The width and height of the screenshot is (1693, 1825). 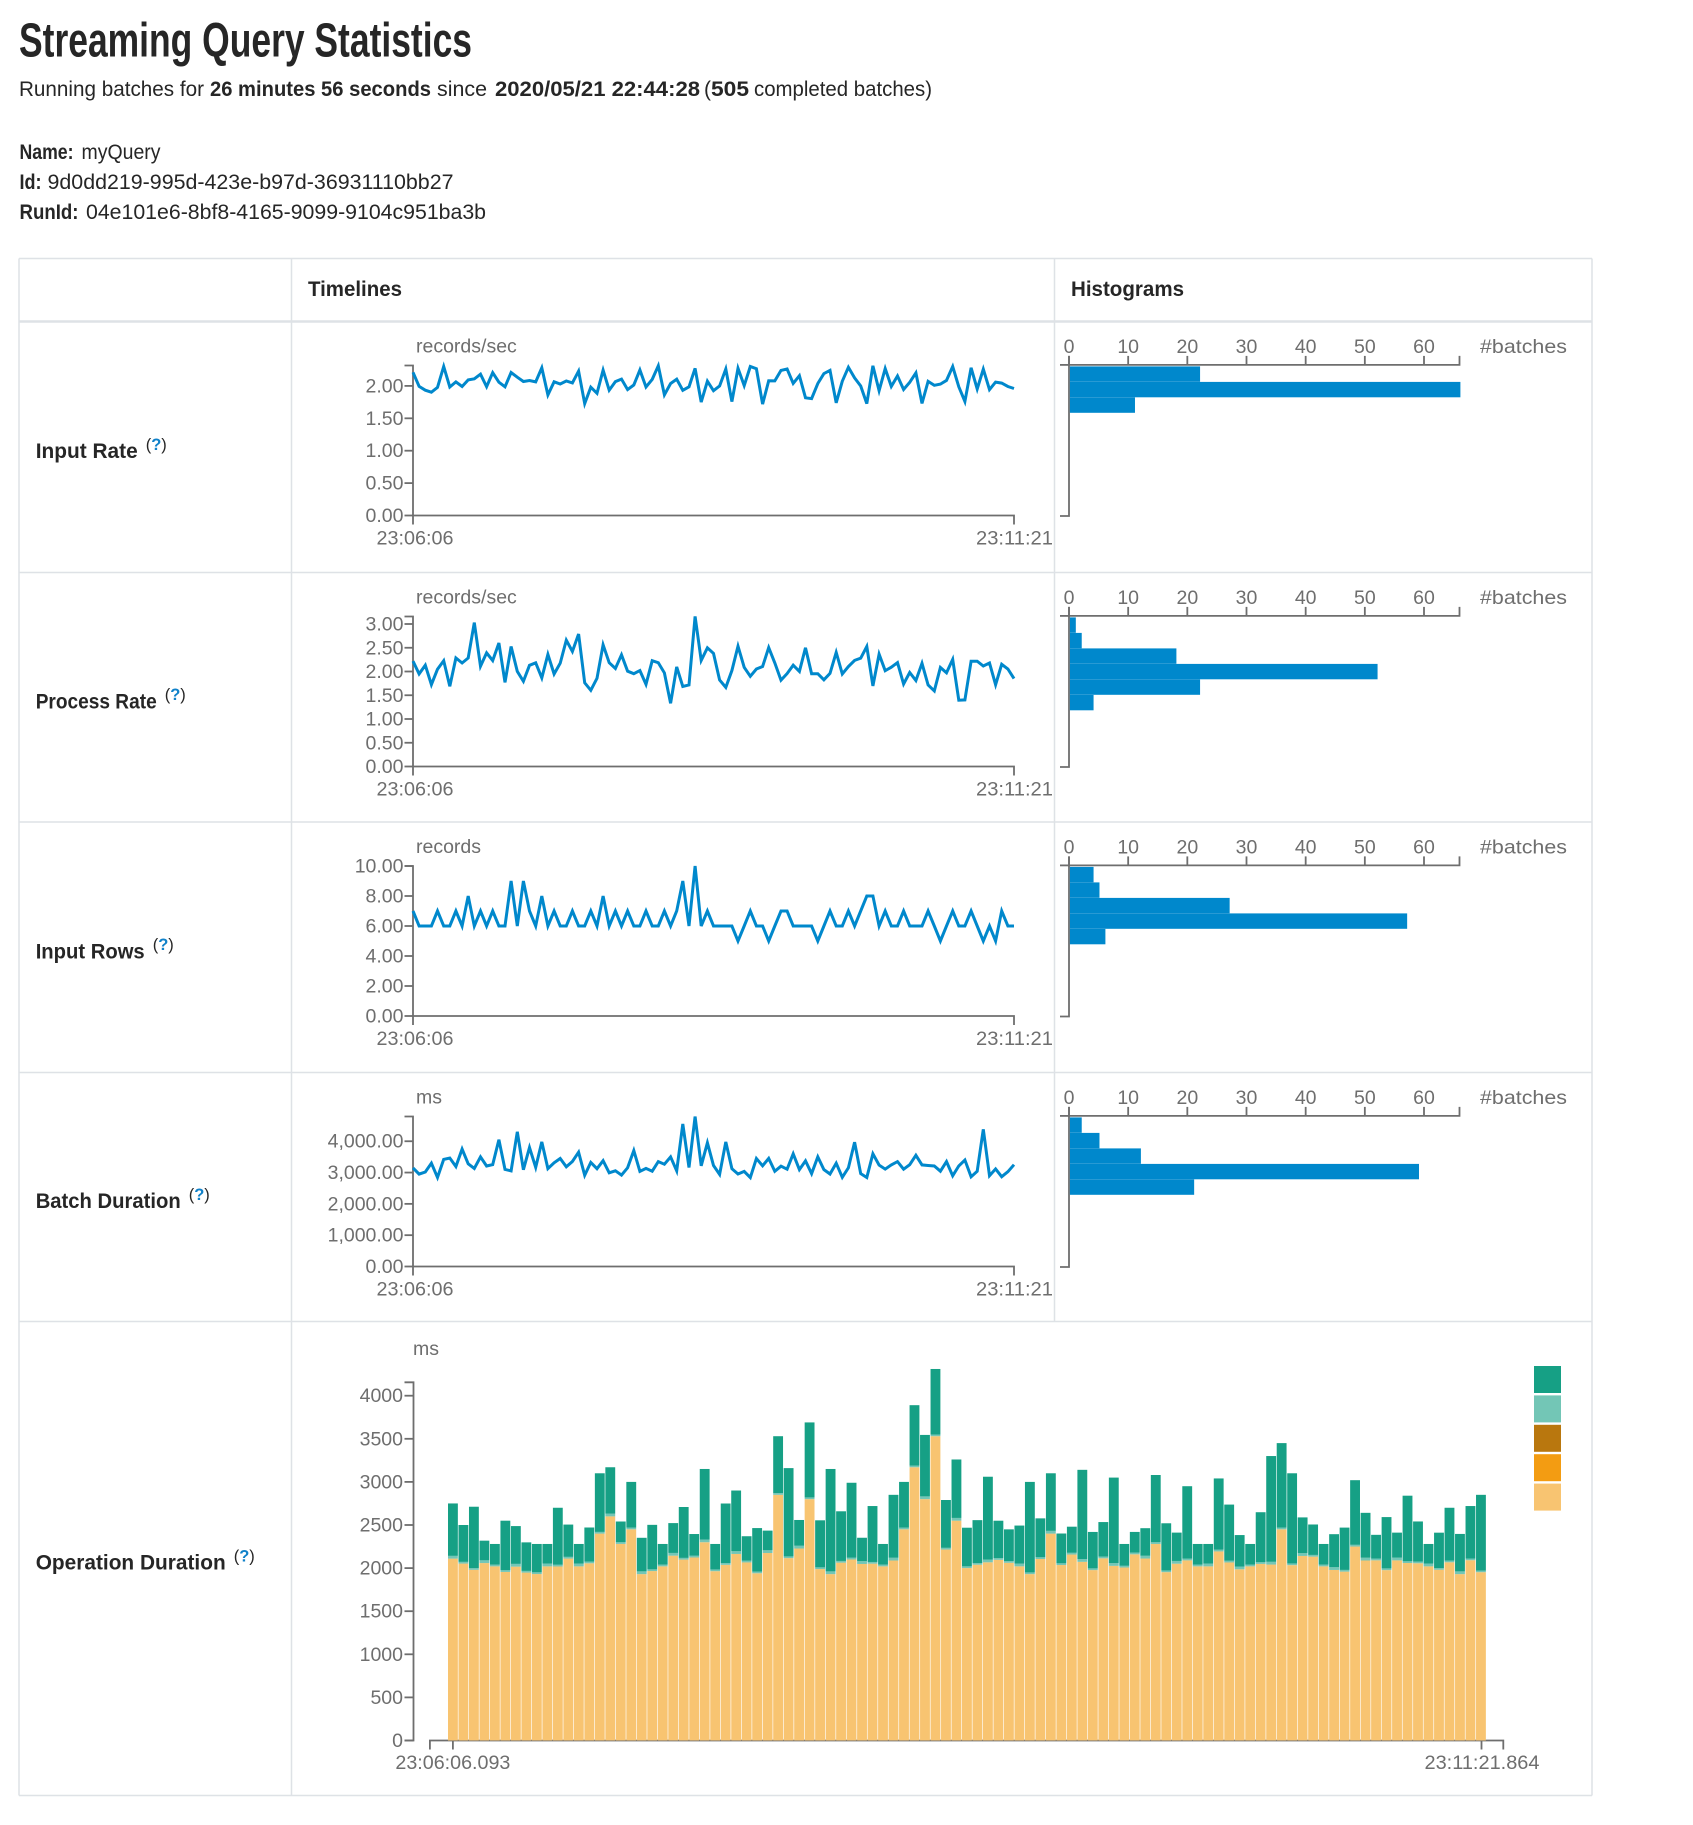 I want to click on svg-text: 3500, so click(x=382, y=1439).